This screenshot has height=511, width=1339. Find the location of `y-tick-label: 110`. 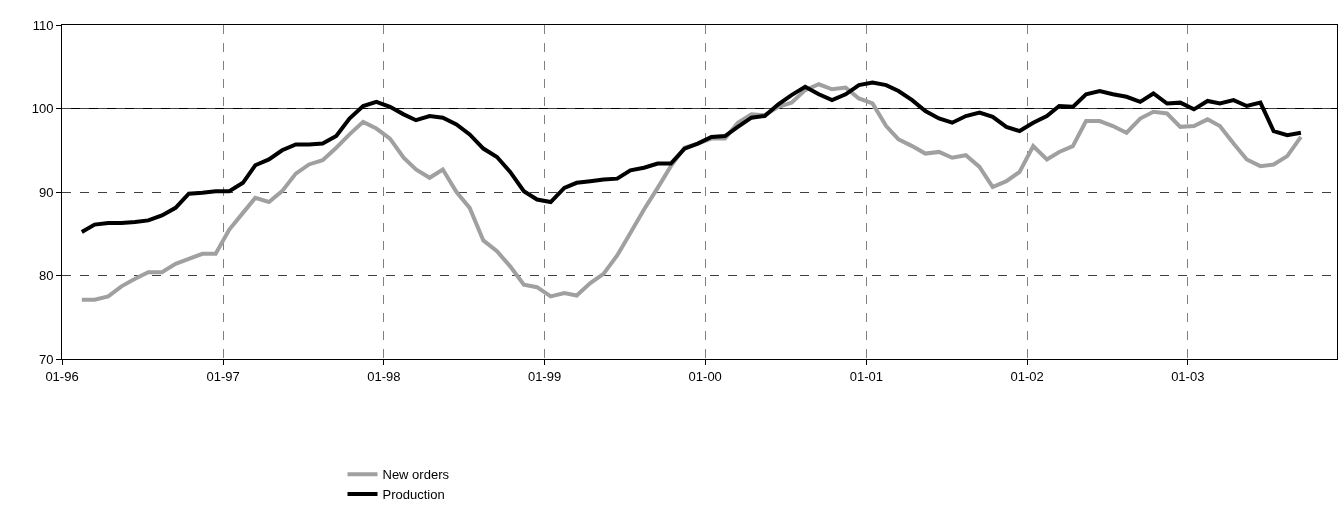

y-tick-label: 110 is located at coordinates (43, 25).